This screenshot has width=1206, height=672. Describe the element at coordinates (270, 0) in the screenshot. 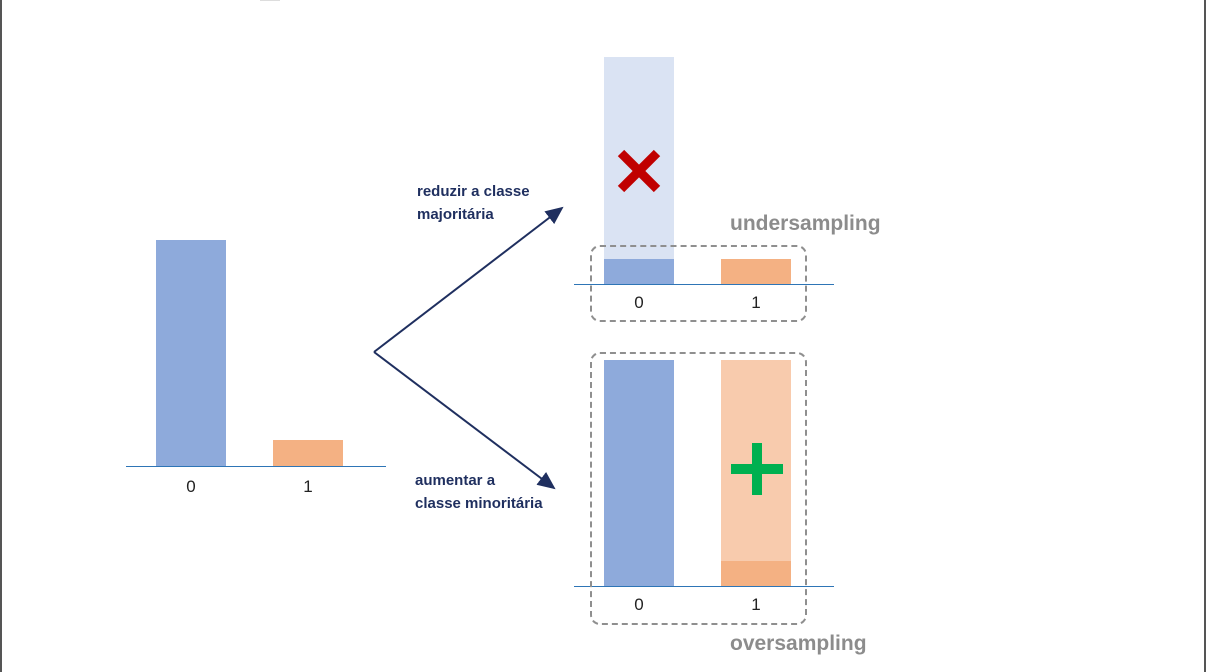

I see `frame-top-edge` at that location.